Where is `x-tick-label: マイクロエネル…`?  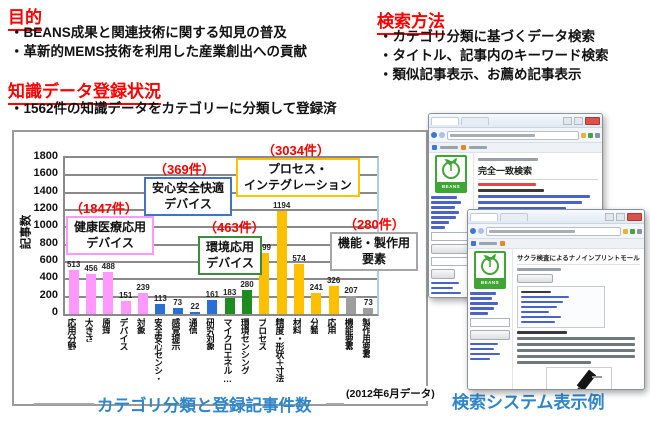 x-tick-label: マイクロエネル… is located at coordinates (227, 350).